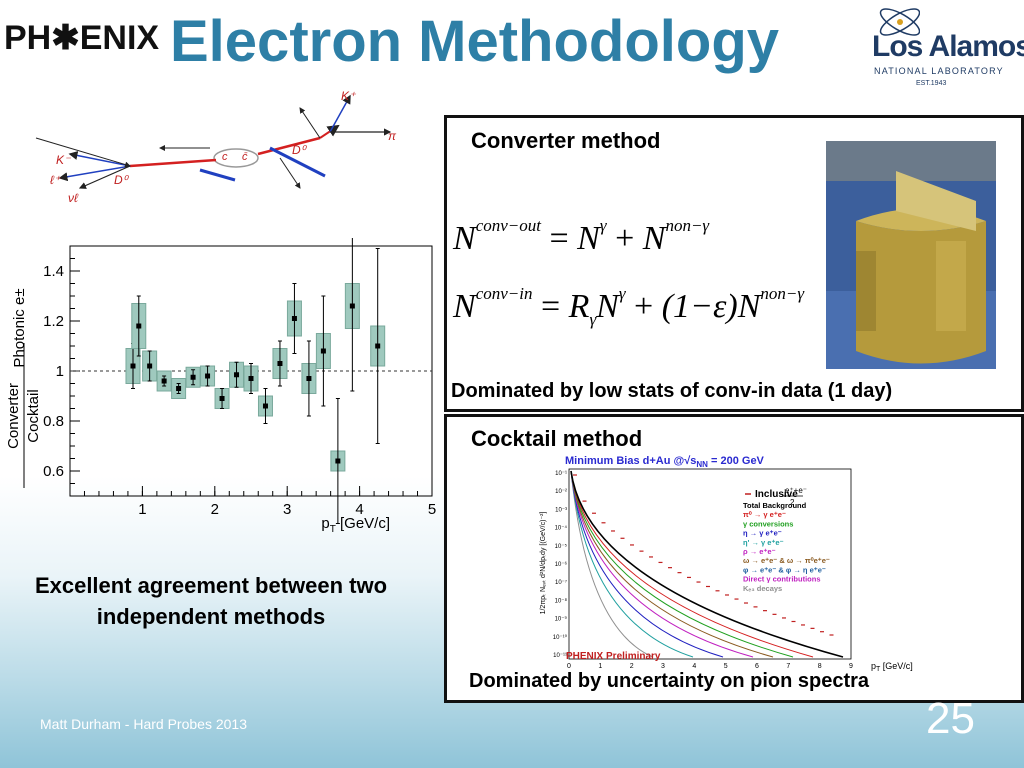  Describe the element at coordinates (561, 528) in the screenshot. I see `cocktail-y-tick: 10⁻⁴` at that location.